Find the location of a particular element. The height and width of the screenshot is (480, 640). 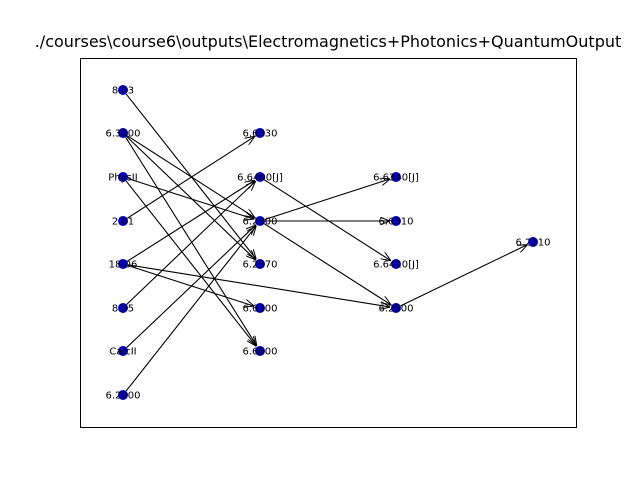

node-b1: 6.6330 is located at coordinates (260, 134).